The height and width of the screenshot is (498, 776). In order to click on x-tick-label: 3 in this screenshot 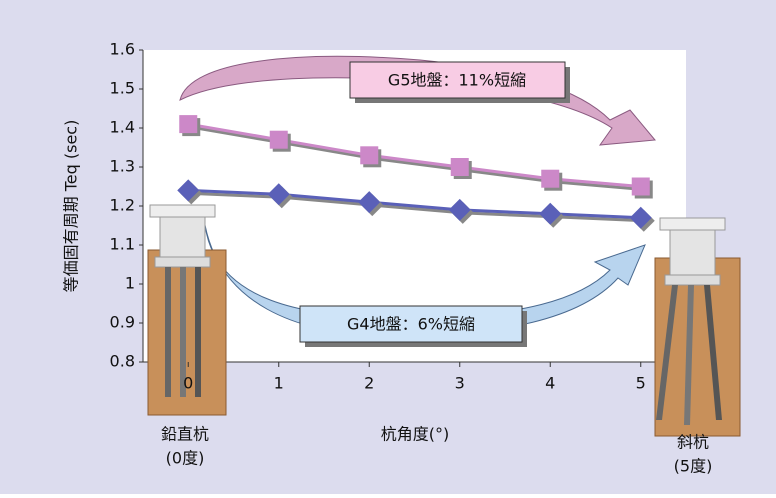, I will do `click(460, 383)`.